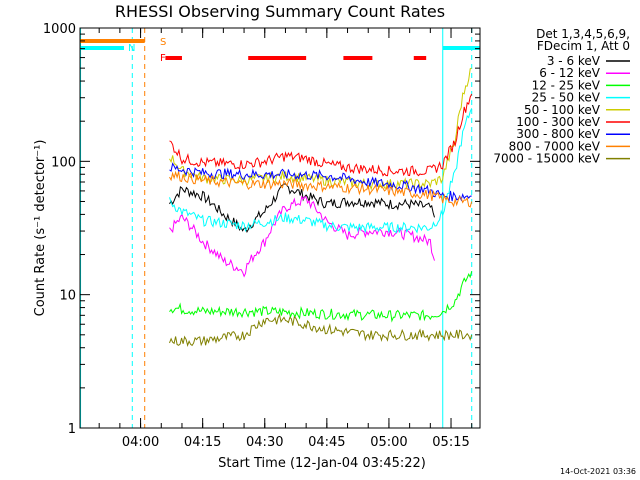  What do you see at coordinates (546, 159) in the screenshot?
I see `legend-label: 7000 - 15000 keV` at bounding box center [546, 159].